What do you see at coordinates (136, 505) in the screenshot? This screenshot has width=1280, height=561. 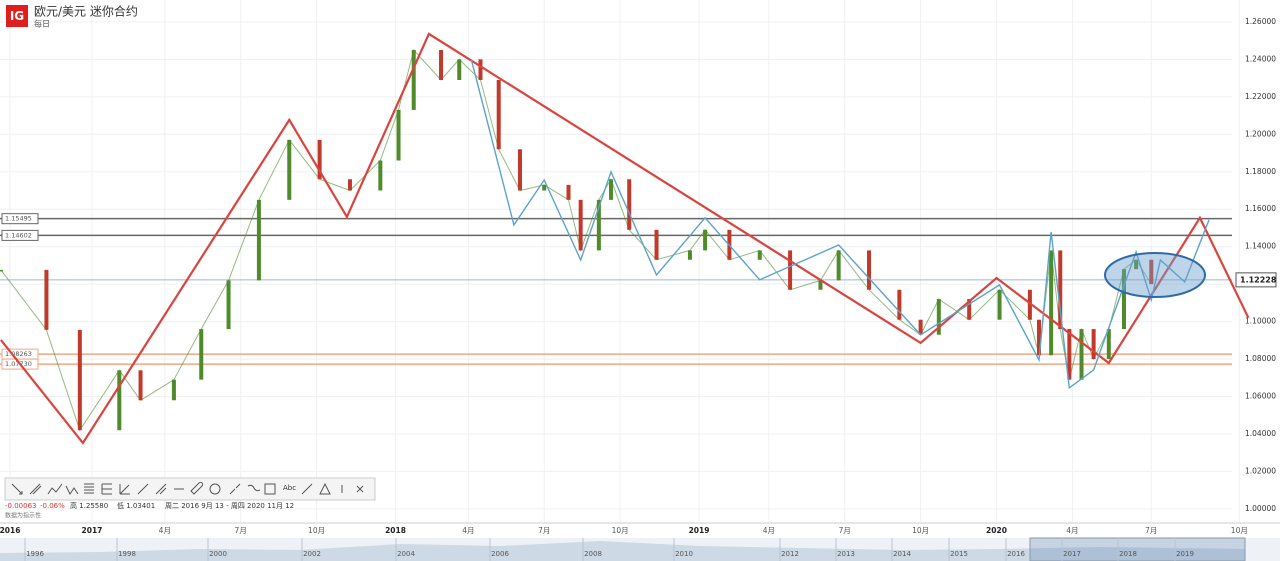 I see `low: 低 1.03401` at bounding box center [136, 505].